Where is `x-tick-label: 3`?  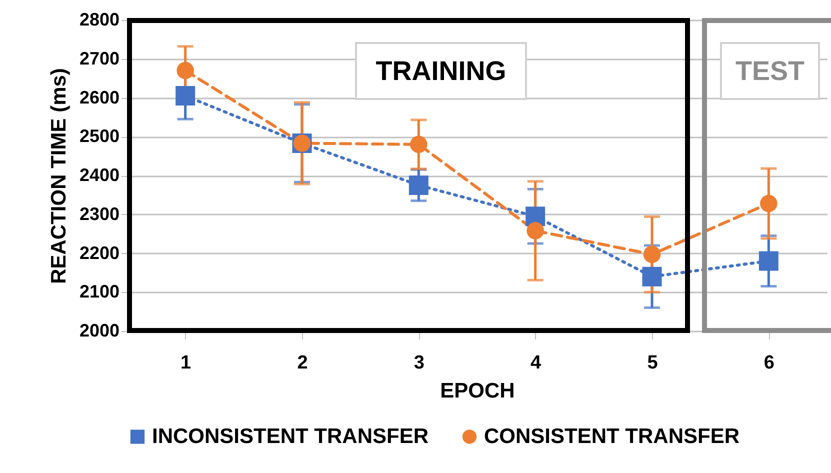 x-tick-label: 3 is located at coordinates (419, 363).